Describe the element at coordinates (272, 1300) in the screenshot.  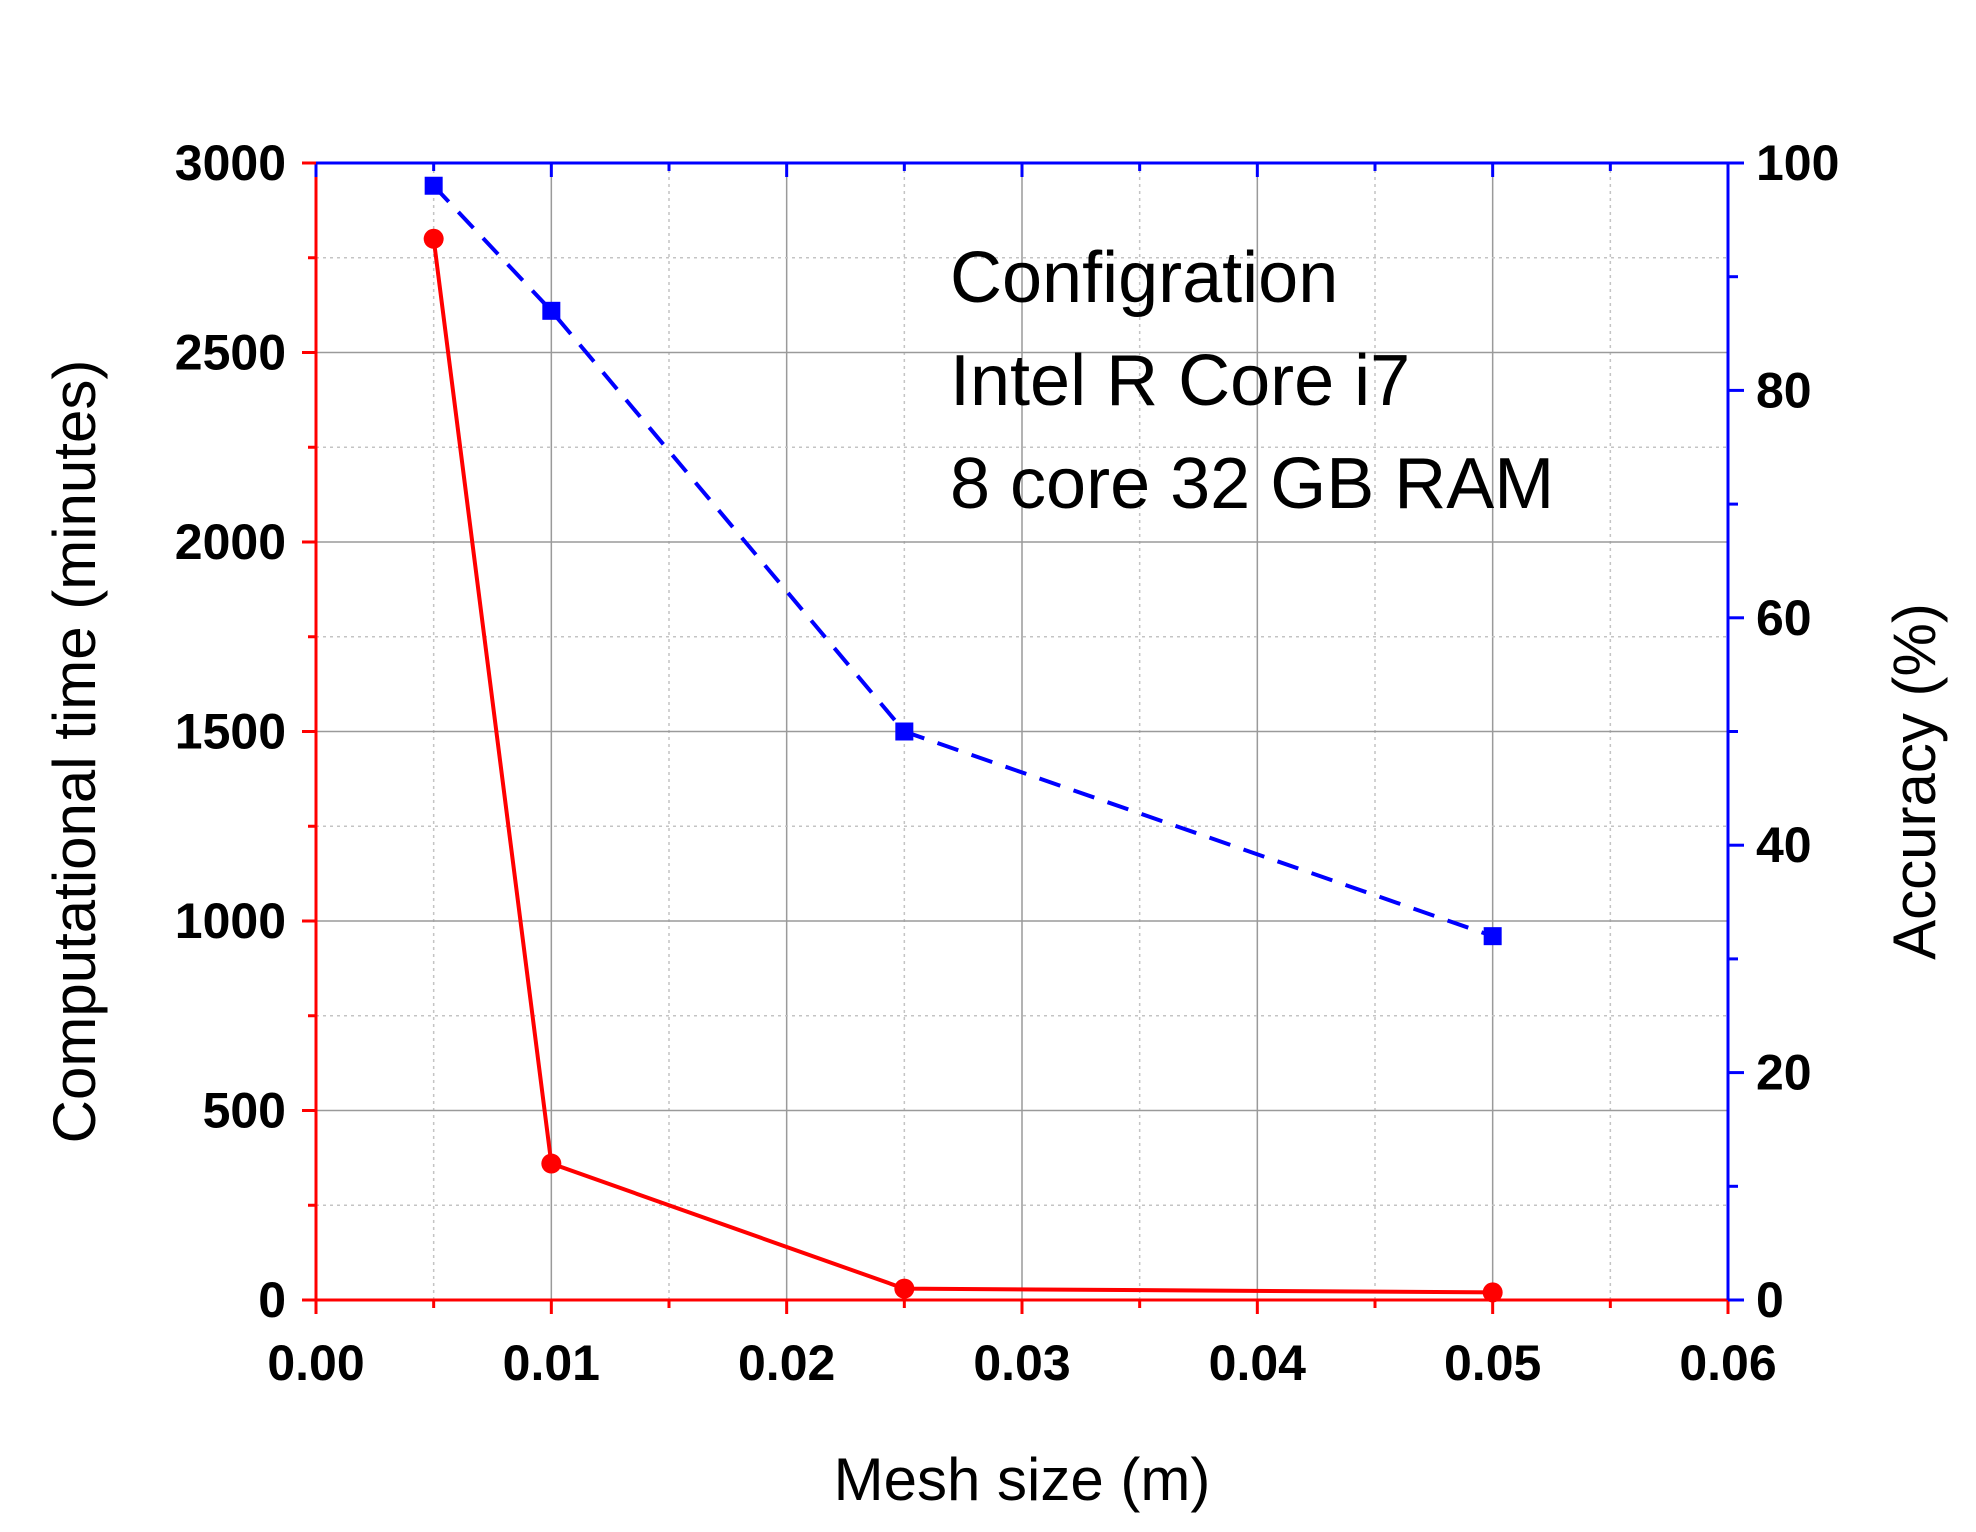
I see `y-left-tick-label: 0` at that location.